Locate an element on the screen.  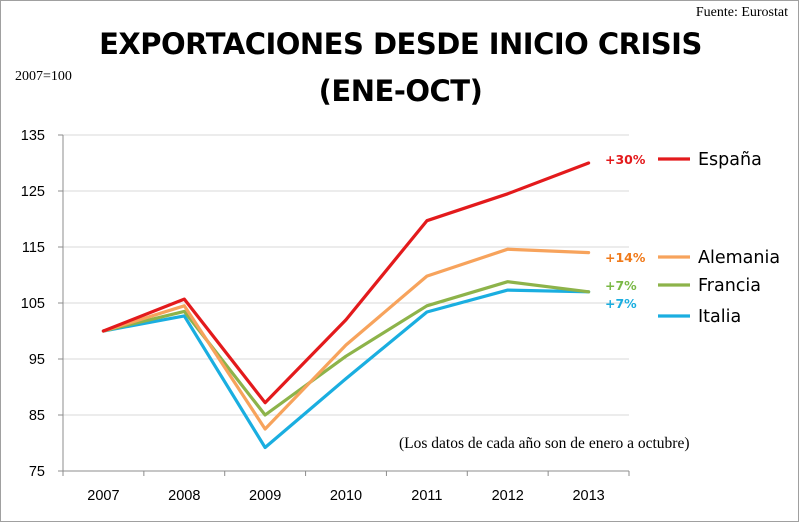
x-tick-label: 2012 is located at coordinates (508, 496).